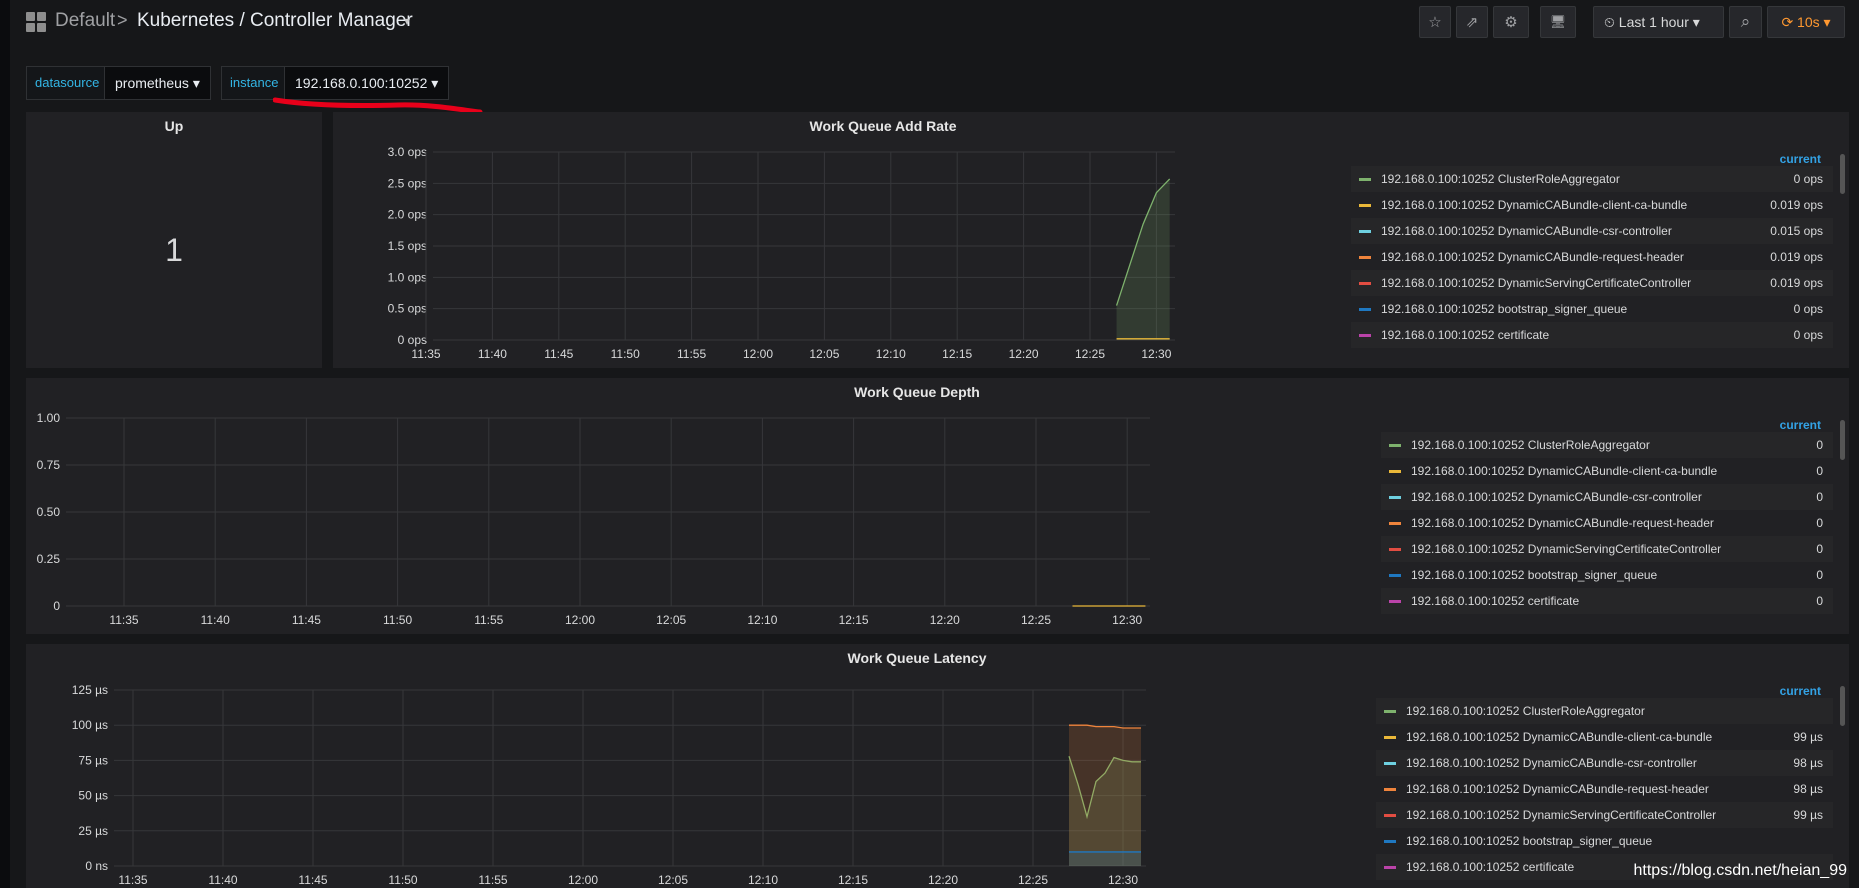  I want to click on x-tick-label: 12:15, so click(854, 620).